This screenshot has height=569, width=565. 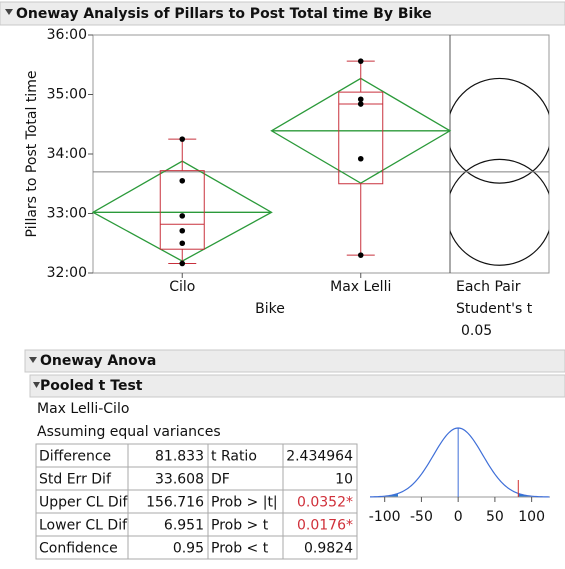 I want to click on y-tick-label: 34:00, so click(x=67, y=154).